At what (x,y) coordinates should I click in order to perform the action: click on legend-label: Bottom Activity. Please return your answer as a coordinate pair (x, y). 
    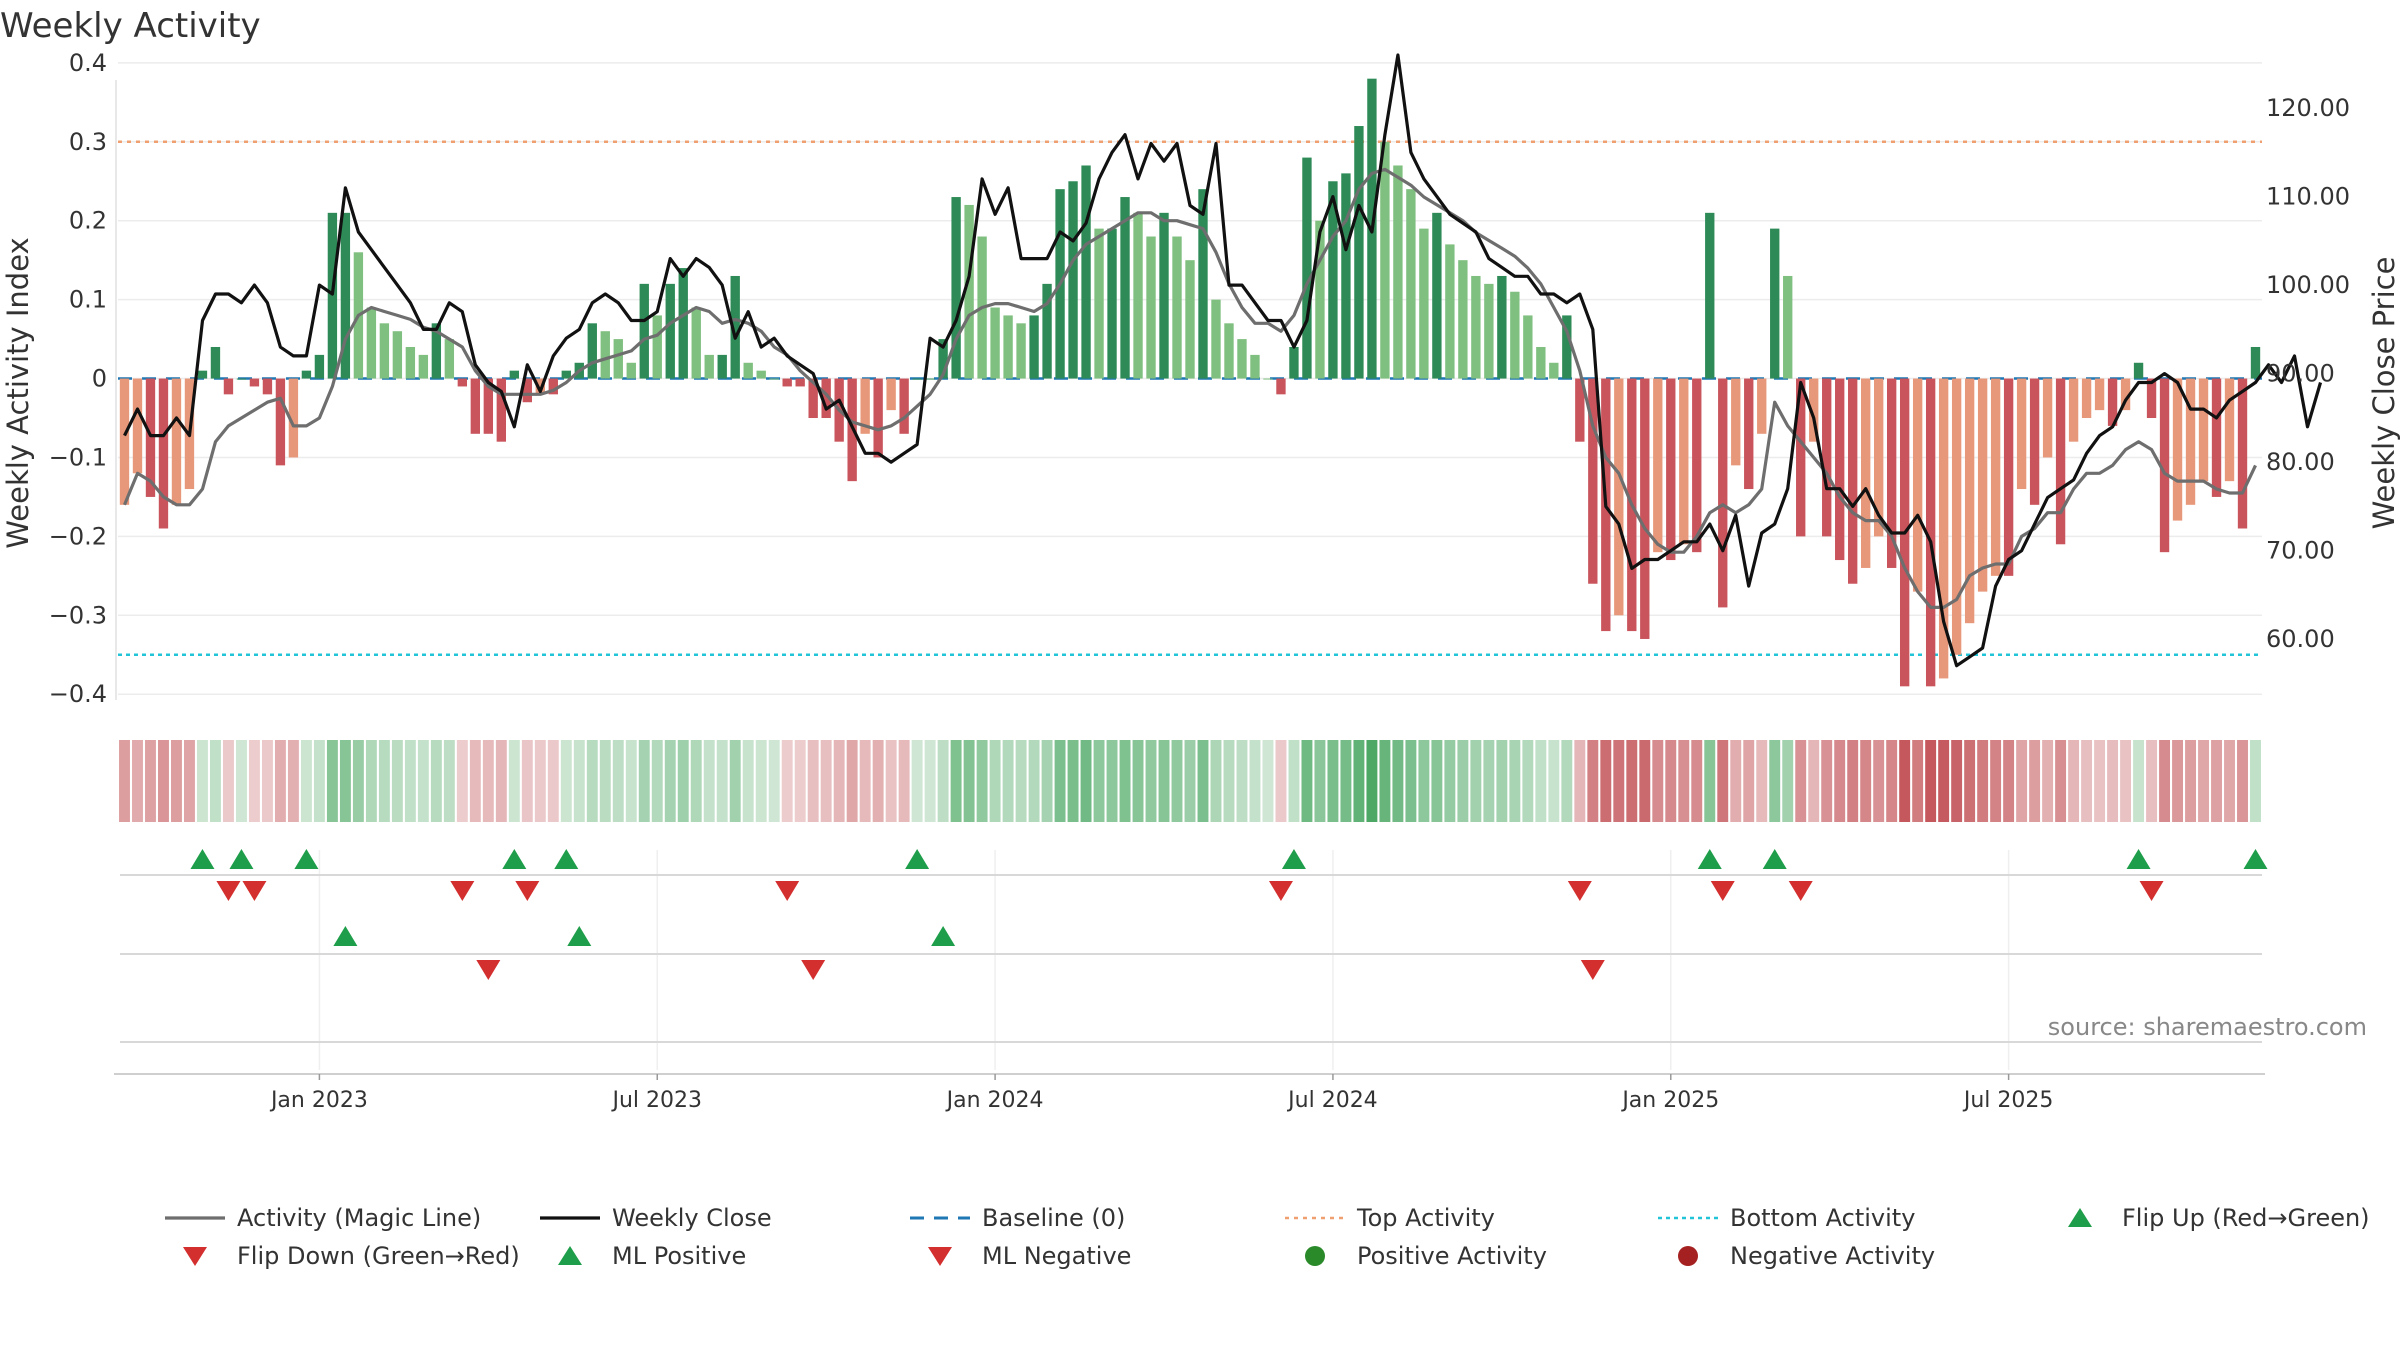
    Looking at the image, I should click on (1822, 1218).